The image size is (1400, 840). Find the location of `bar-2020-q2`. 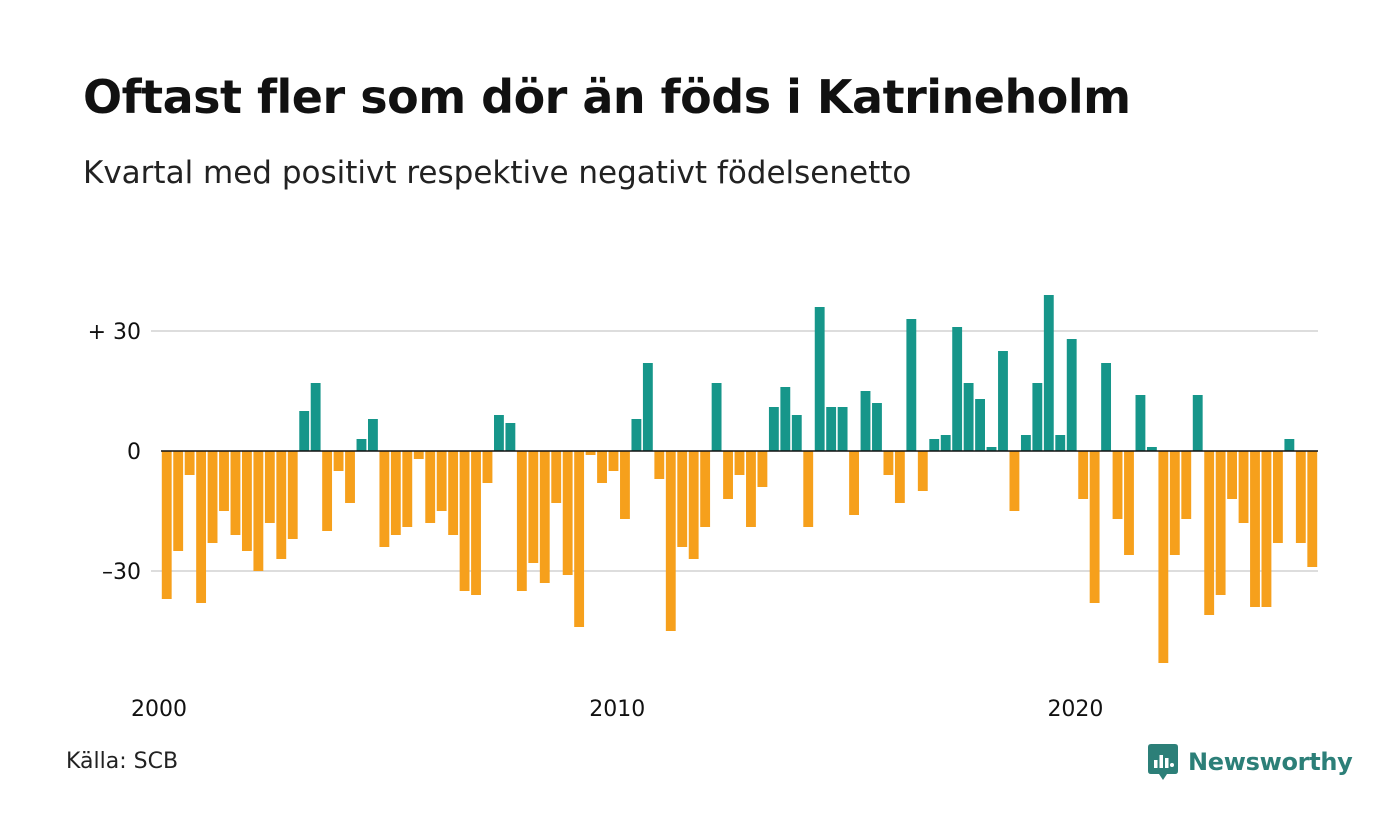

bar-2020-q2 is located at coordinates (1094, 527).